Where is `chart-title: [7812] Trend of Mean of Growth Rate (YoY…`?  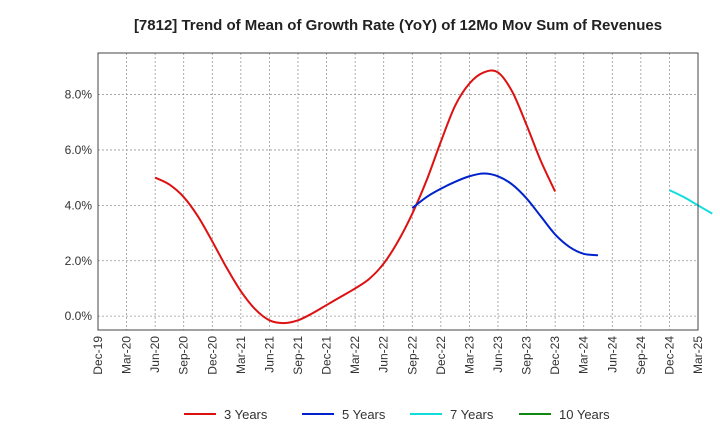 chart-title: [7812] Trend of Mean of Growth Rate (YoY… is located at coordinates (398, 25).